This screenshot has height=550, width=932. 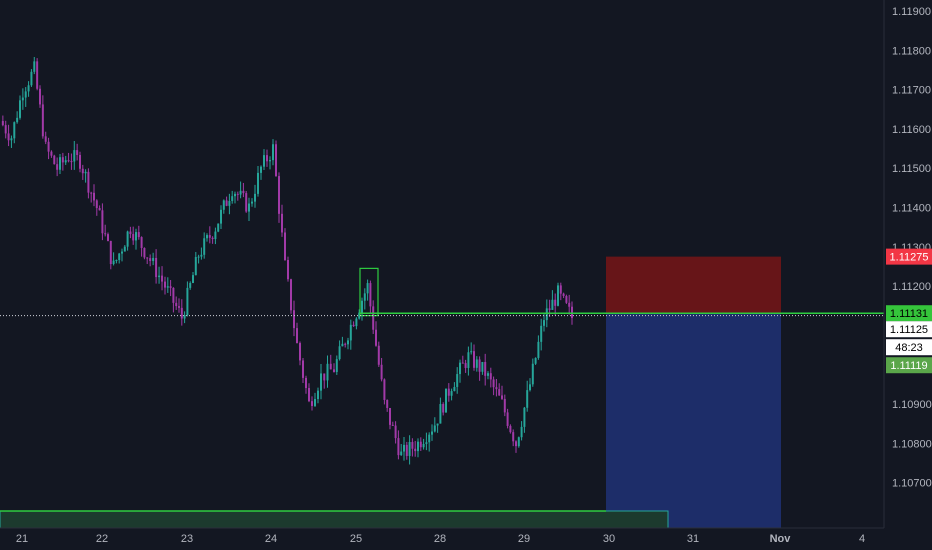 What do you see at coordinates (271, 539) in the screenshot?
I see `date-tick-label: 24` at bounding box center [271, 539].